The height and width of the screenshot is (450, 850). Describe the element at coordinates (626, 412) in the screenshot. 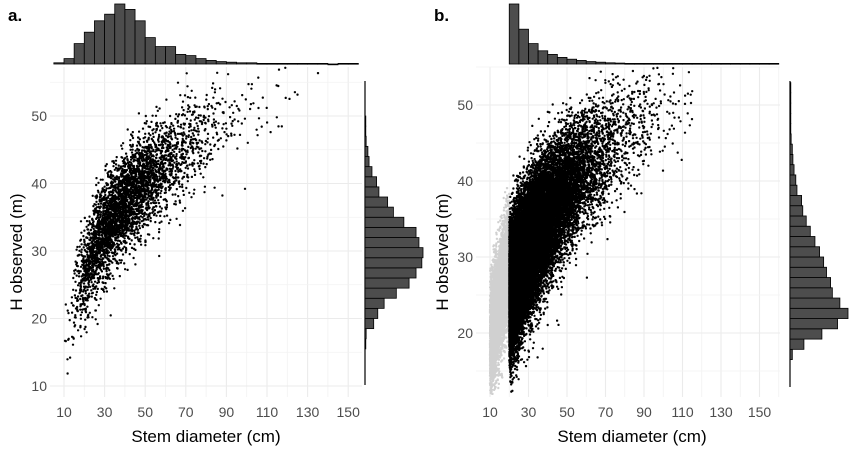

I see `panel-b-x-ticks: 10 30 50 70 90 110 130 150` at that location.